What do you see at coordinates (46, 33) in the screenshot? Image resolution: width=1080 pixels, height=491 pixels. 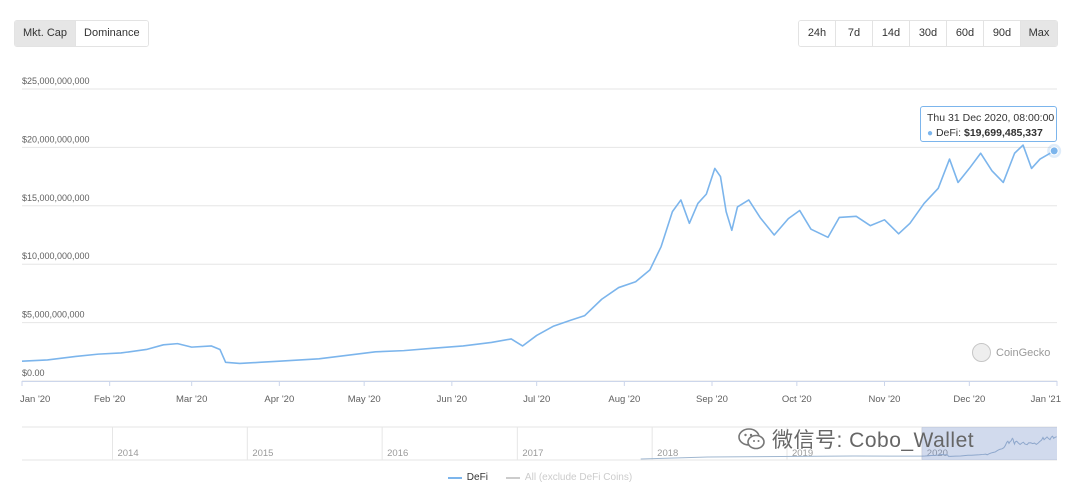 I see `tab-mkt-cap: Mkt. Cap` at bounding box center [46, 33].